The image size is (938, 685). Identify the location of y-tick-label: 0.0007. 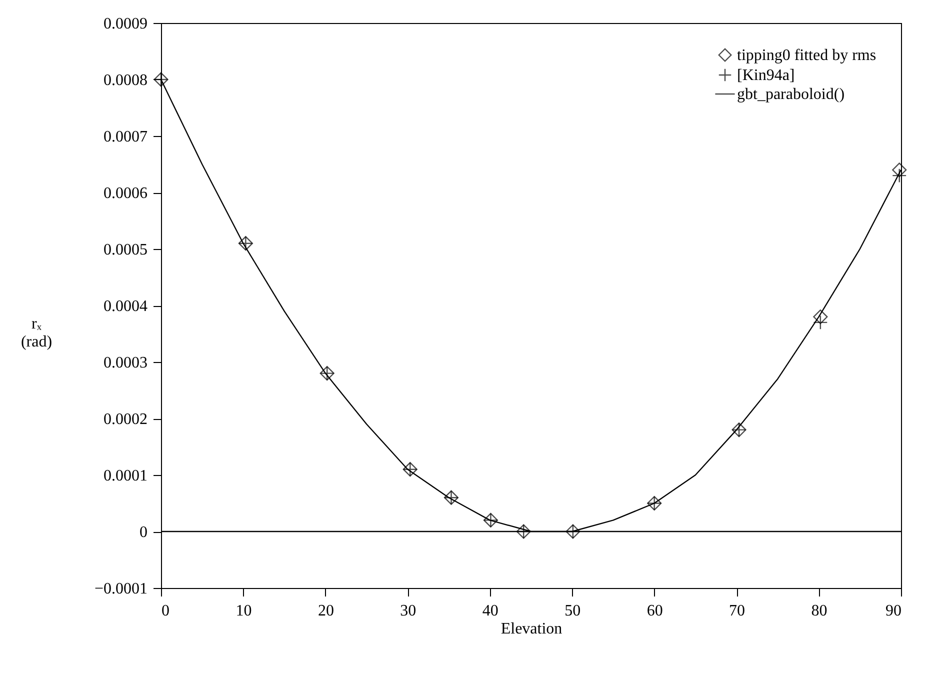
(126, 137).